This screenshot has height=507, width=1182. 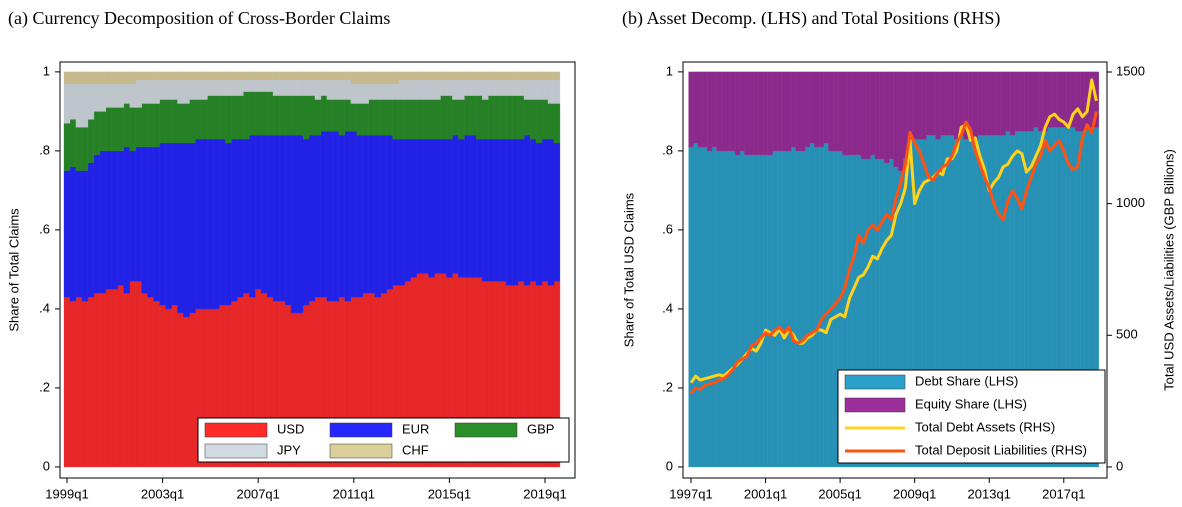 I want to click on legend-swatch, so click(x=875, y=405).